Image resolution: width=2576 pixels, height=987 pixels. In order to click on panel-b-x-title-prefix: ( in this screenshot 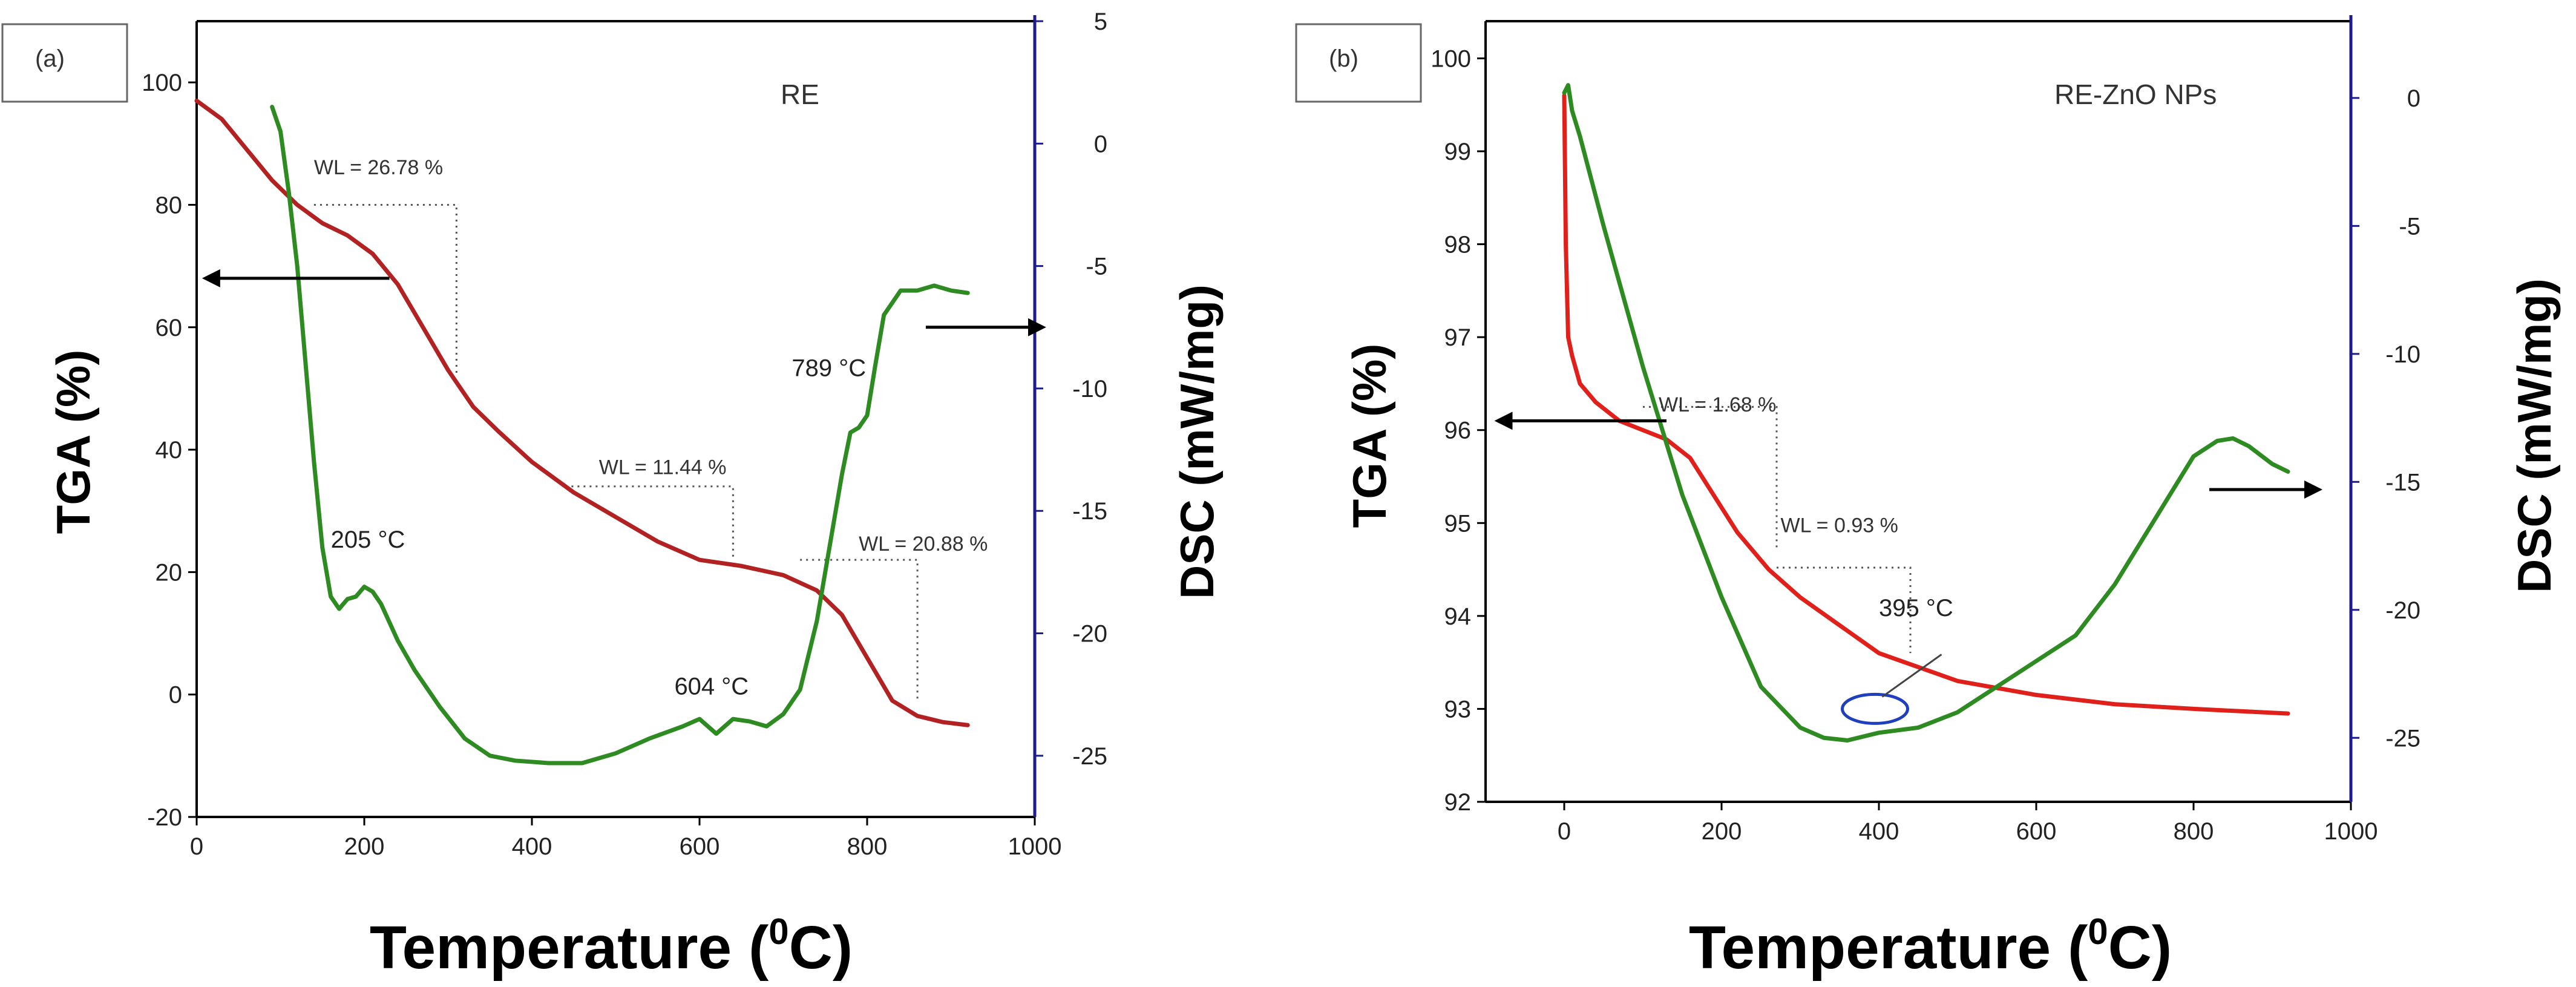, I will do `click(2078, 948)`.